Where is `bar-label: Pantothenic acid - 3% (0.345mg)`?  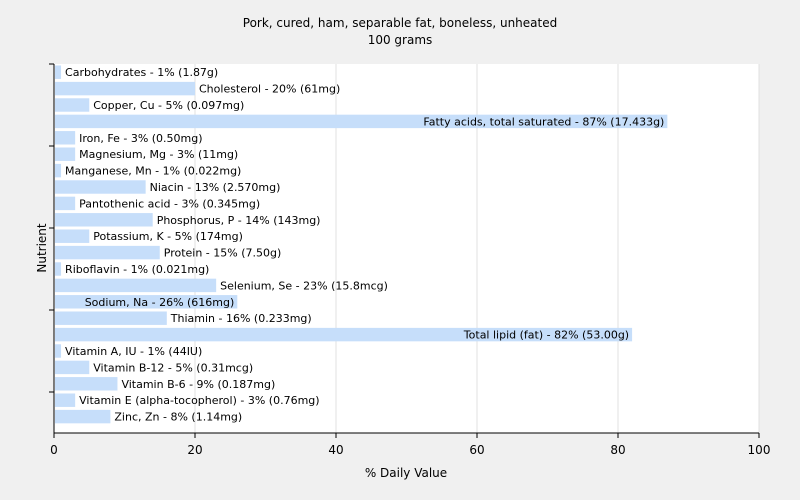
bar-label: Pantothenic acid - 3% (0.345mg) is located at coordinates (169, 203).